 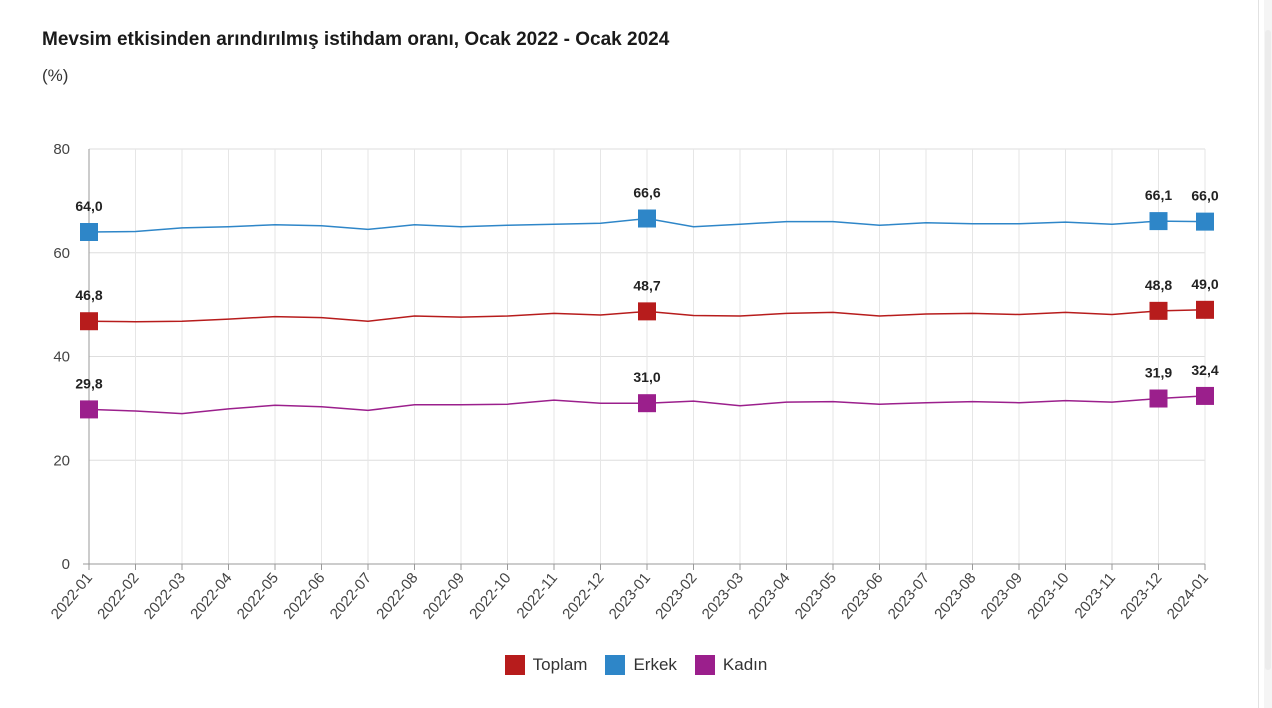 I want to click on x-tick-label: 2023-06, so click(x=862, y=596).